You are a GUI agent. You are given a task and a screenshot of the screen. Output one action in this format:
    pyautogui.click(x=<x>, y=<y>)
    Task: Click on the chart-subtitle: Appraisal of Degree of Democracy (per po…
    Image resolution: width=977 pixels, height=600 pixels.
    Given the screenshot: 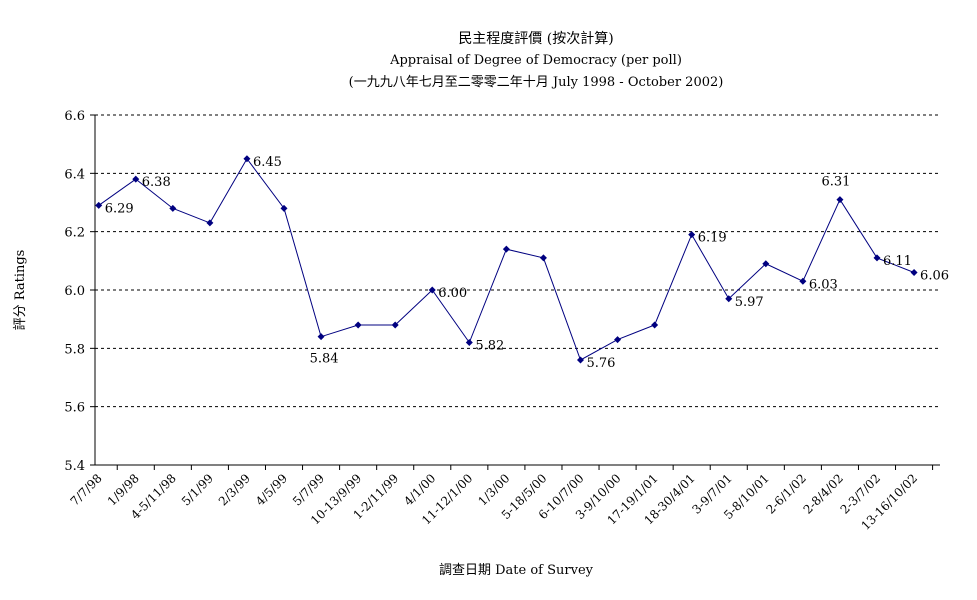 What is the action you would take?
    pyautogui.click(x=535, y=60)
    